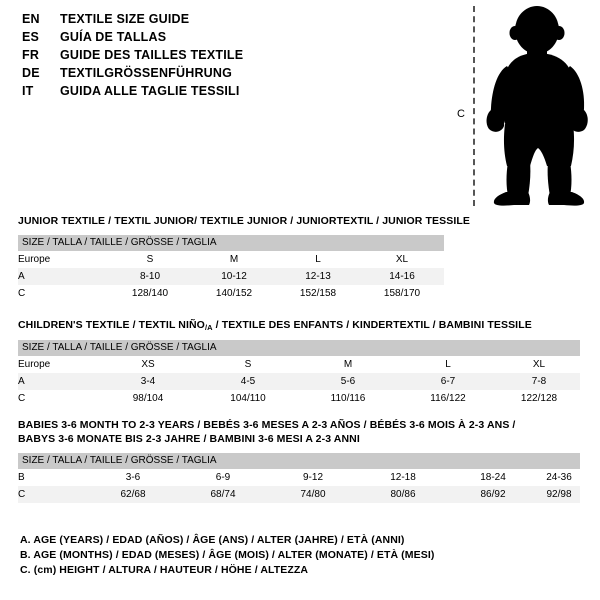 The width and height of the screenshot is (600, 600). Describe the element at coordinates (133, 477) in the screenshot. I see `cell: 3-6` at that location.